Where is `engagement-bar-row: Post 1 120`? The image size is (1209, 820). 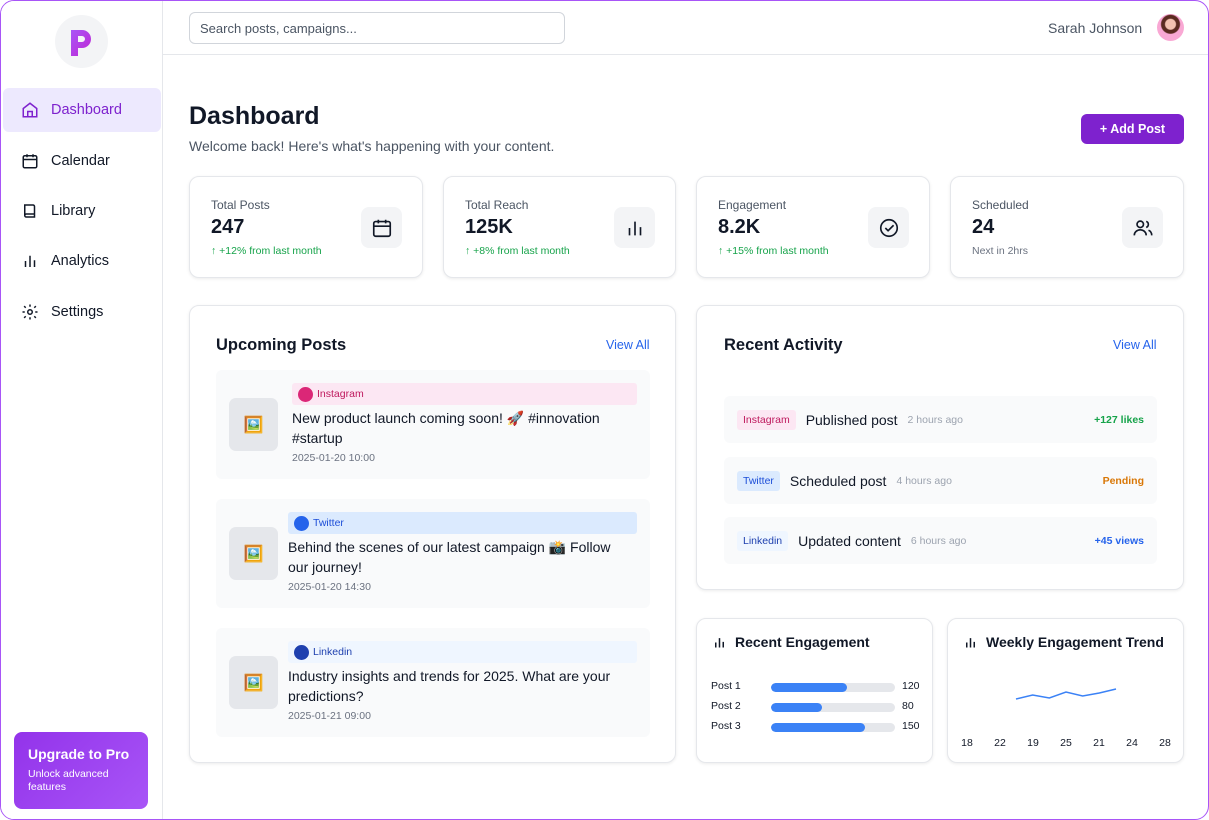 engagement-bar-row: Post 1 120 is located at coordinates (821, 687).